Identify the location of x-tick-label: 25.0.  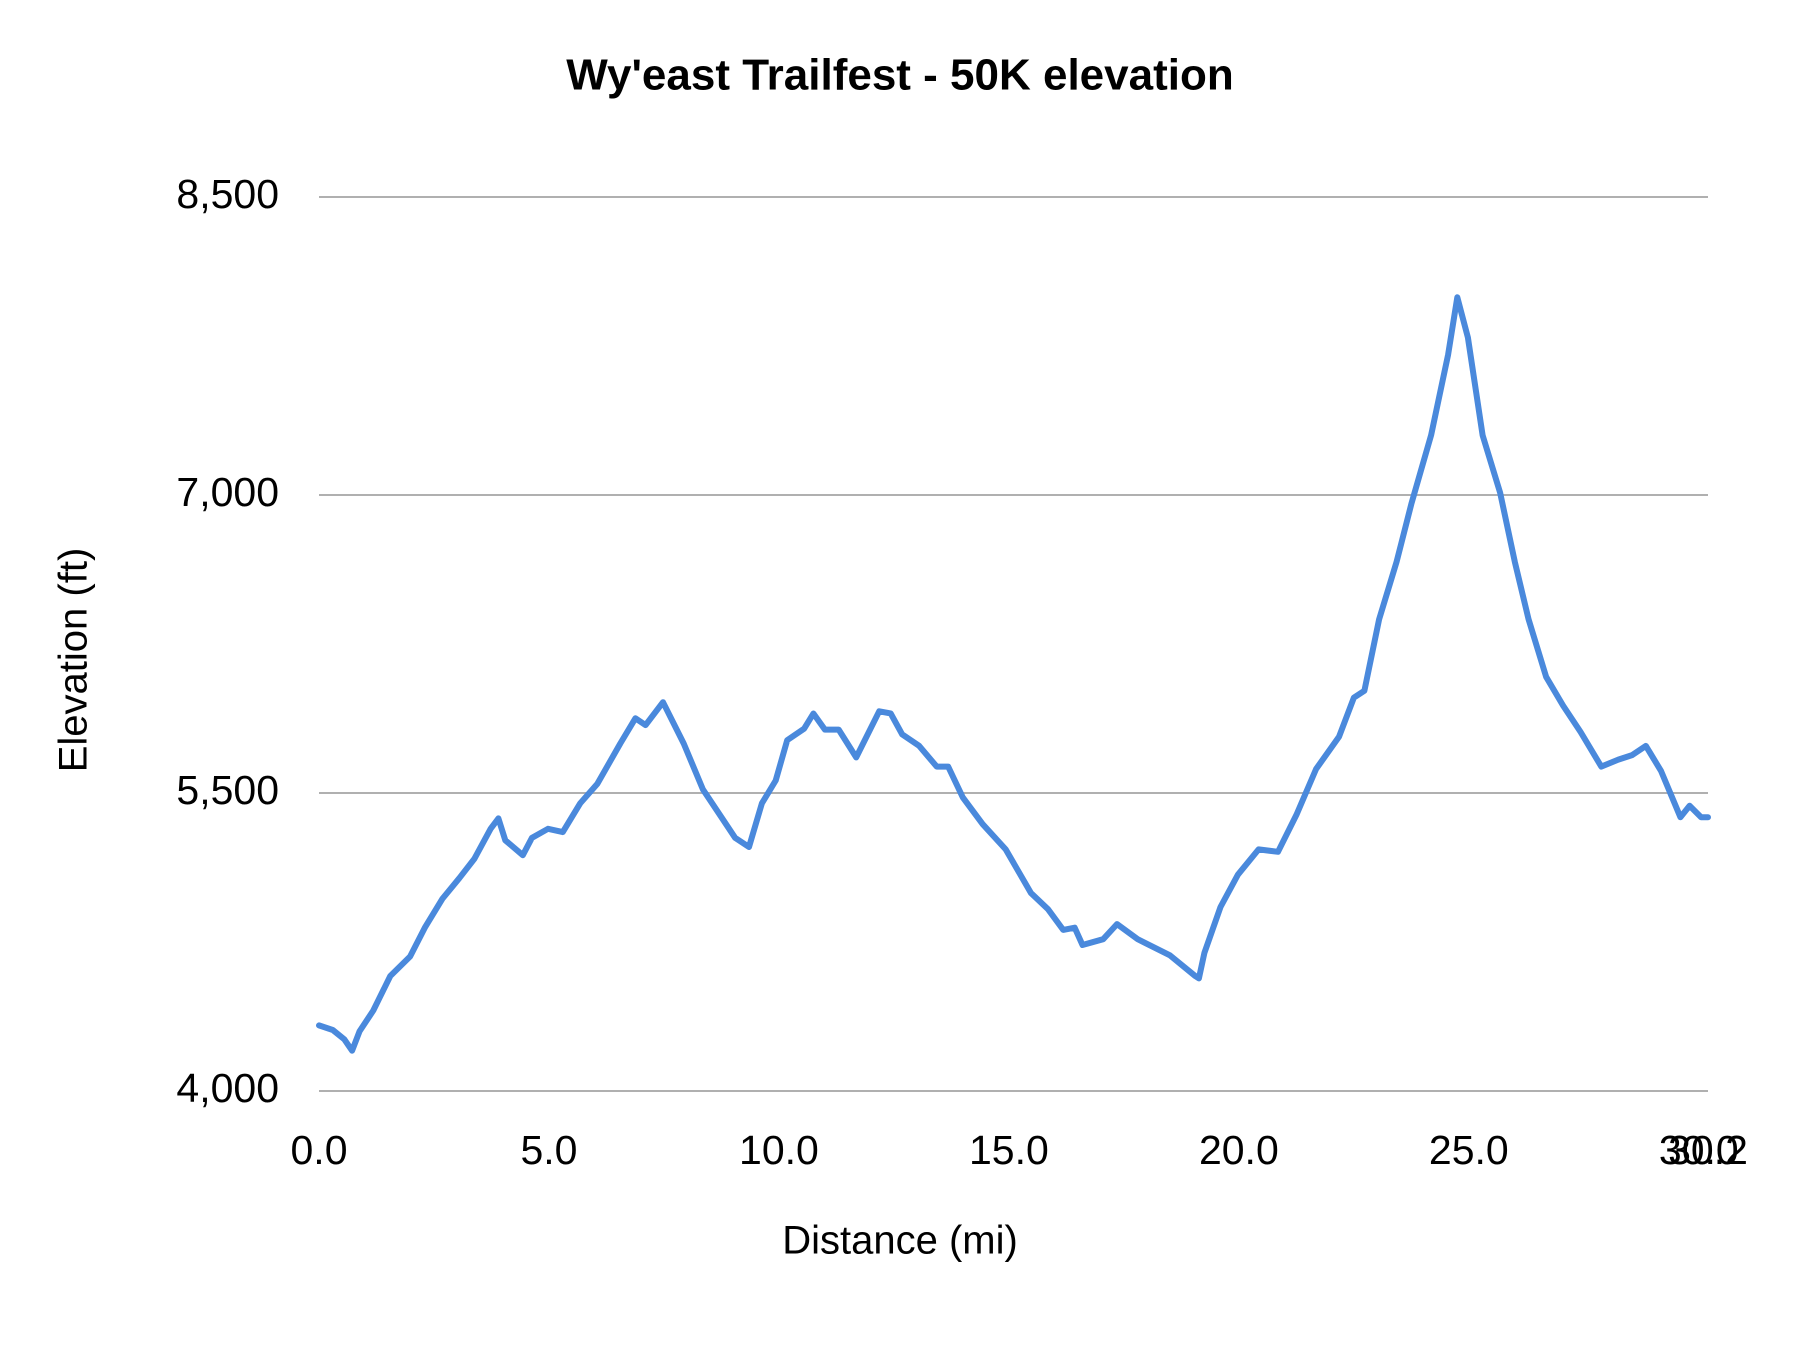
(1469, 1150).